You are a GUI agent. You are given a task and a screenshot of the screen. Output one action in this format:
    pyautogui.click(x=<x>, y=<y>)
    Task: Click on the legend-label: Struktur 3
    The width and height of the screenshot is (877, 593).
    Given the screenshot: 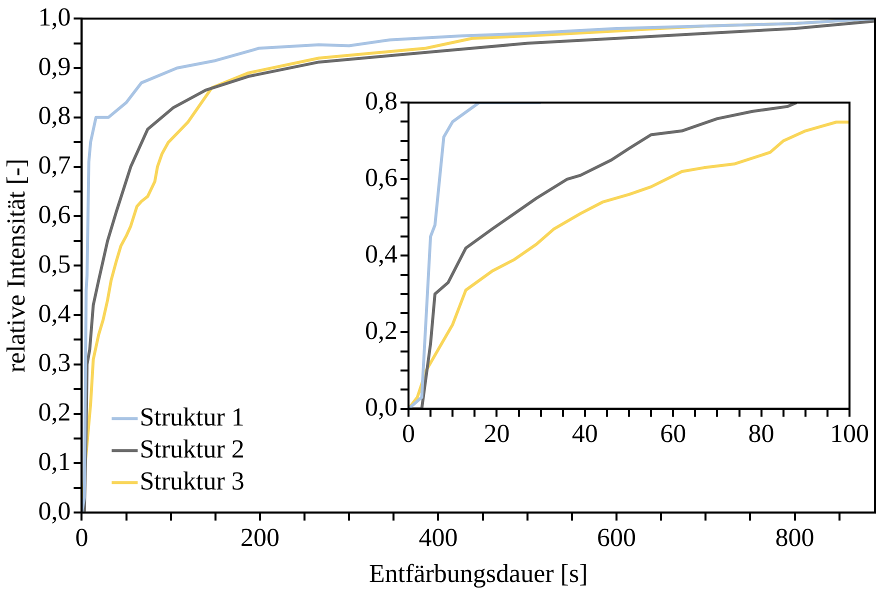 What is the action you would take?
    pyautogui.click(x=192, y=481)
    